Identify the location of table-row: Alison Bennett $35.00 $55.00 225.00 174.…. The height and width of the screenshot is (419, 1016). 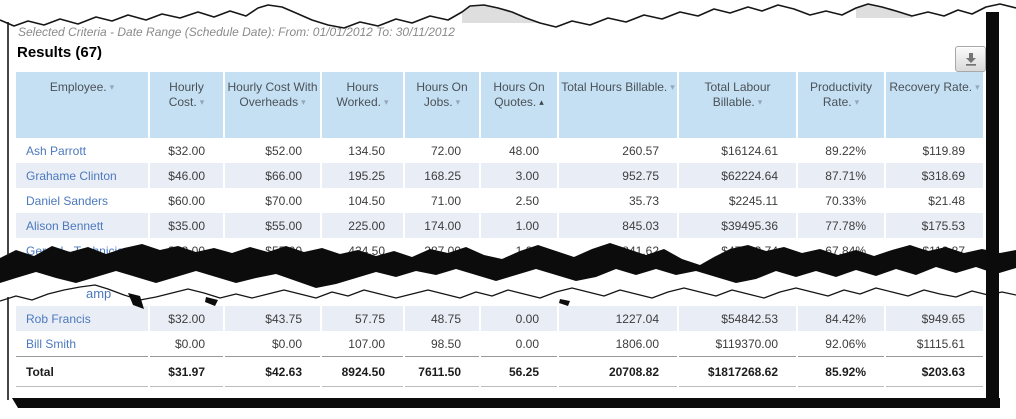
(500, 225).